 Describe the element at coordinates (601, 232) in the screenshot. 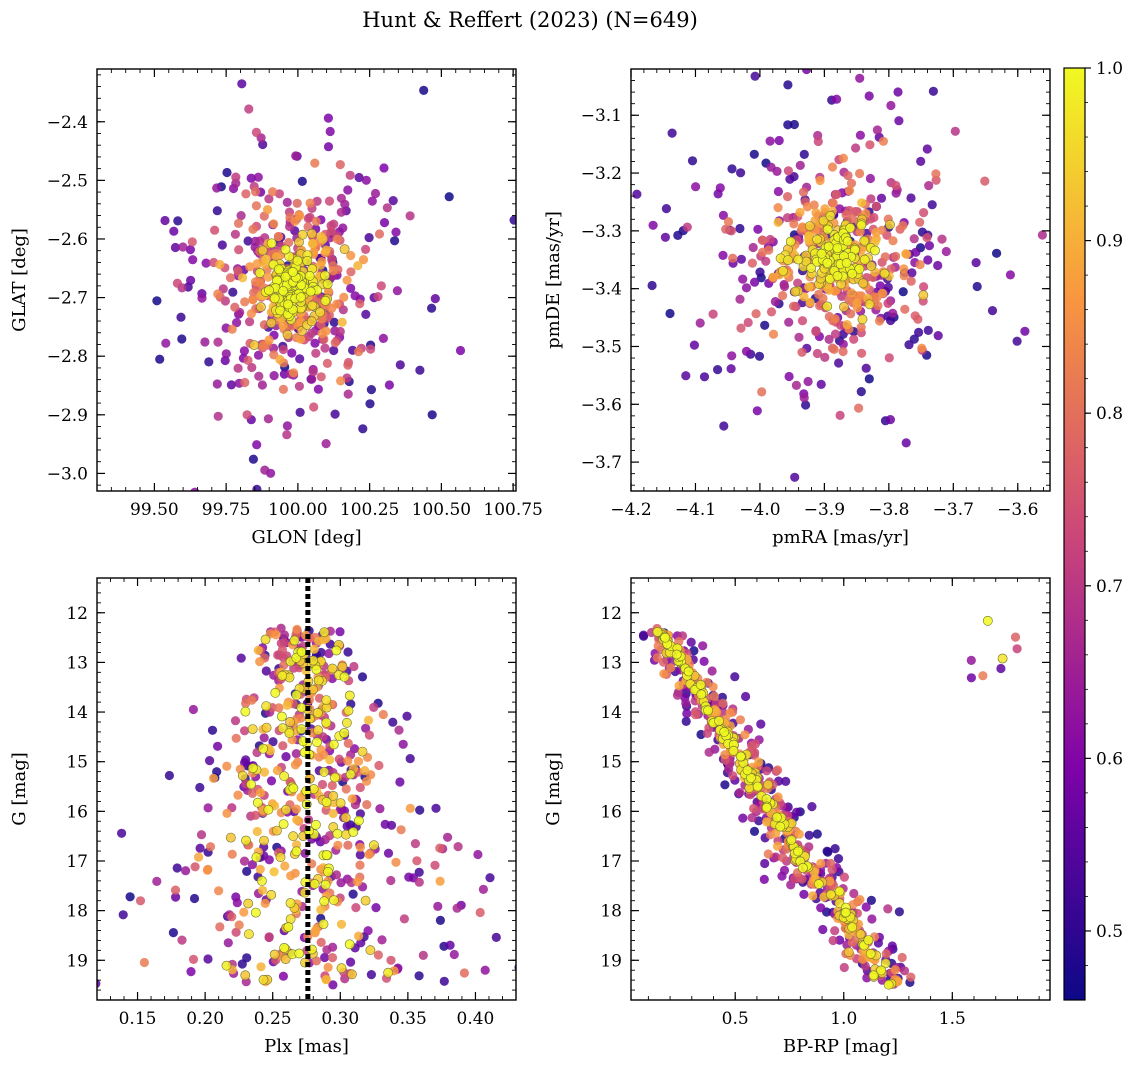

I see `y-tick-label: −3.3` at that location.